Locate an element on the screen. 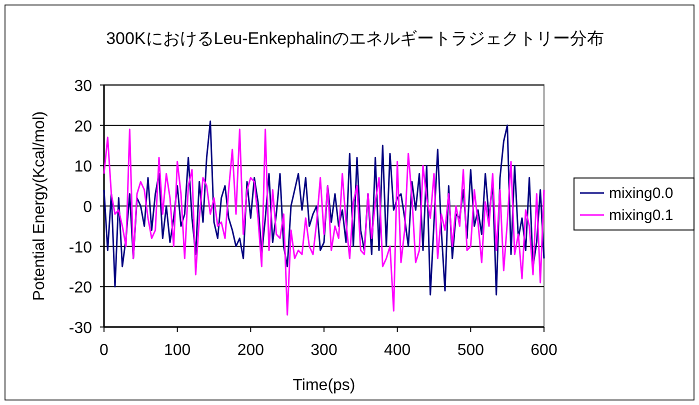 This screenshot has height=405, width=699. legend-label: mixing0.1 is located at coordinates (641, 215).